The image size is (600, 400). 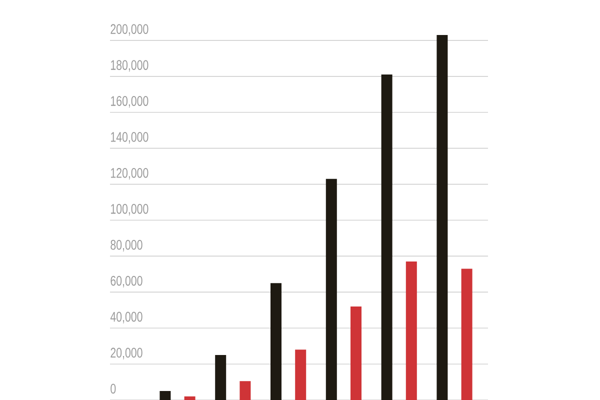 I want to click on y-tick-label: 200,000, so click(x=129, y=30).